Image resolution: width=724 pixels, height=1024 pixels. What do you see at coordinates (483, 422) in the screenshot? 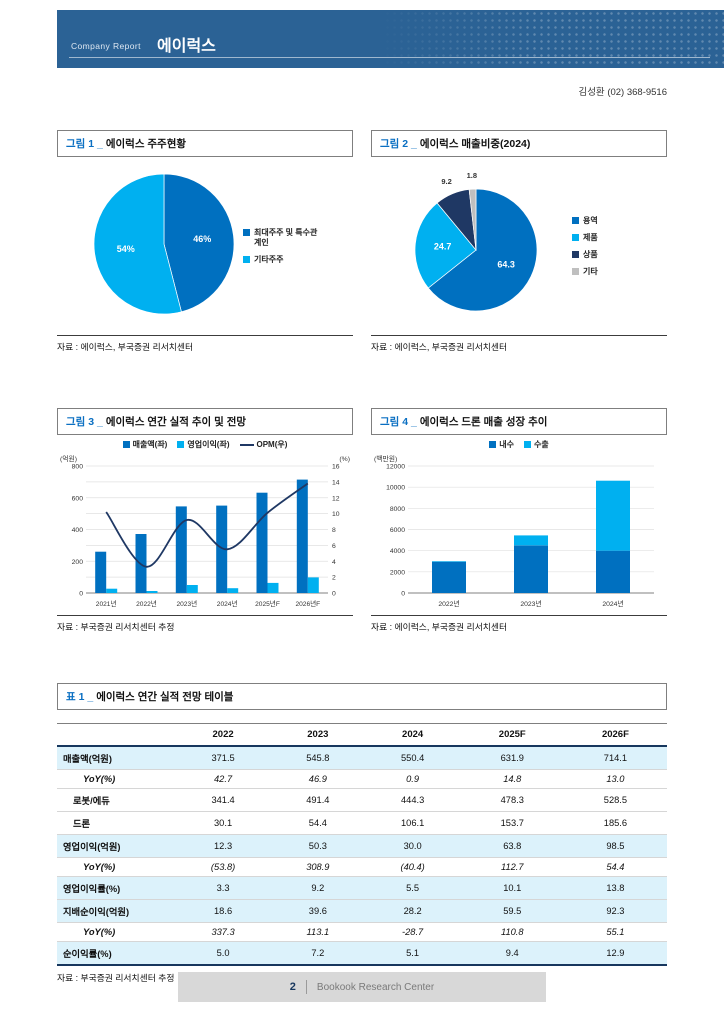
I see `figure-4-caption: 에이럭스 드론 매출 성장 추이` at bounding box center [483, 422].